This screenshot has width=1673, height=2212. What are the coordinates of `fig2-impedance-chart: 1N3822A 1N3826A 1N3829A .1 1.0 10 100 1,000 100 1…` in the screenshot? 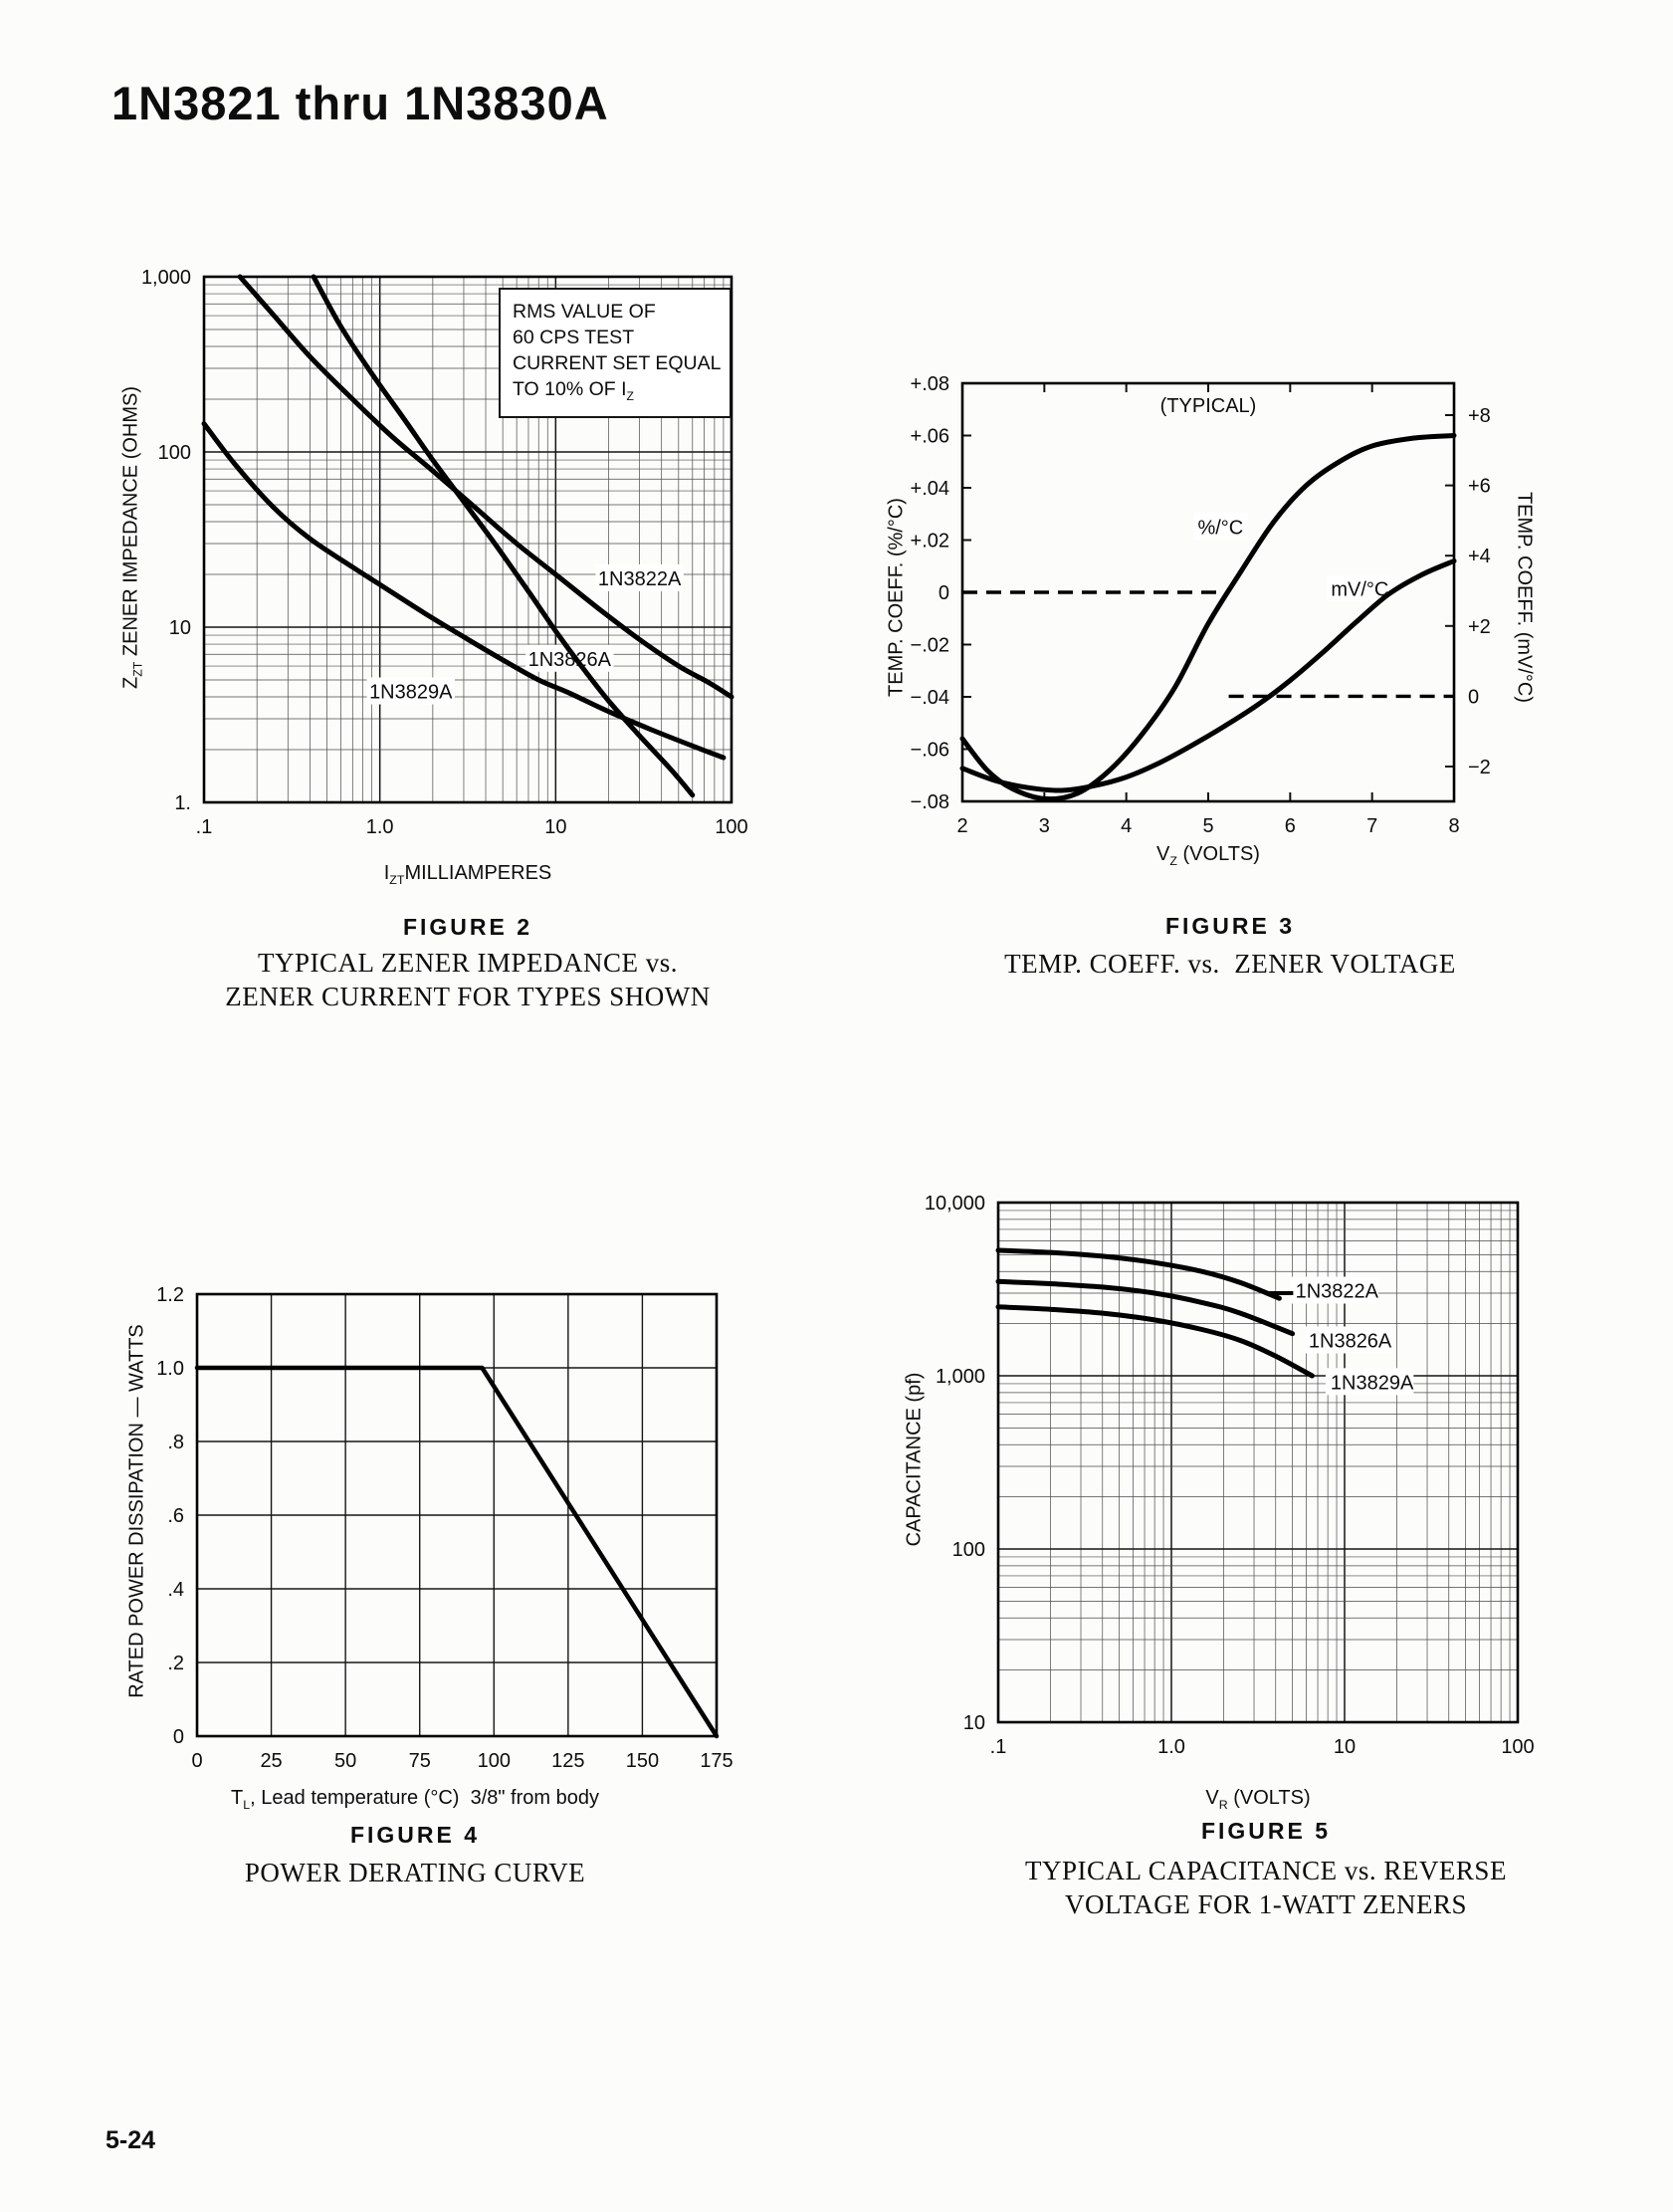 It's located at (444, 552).